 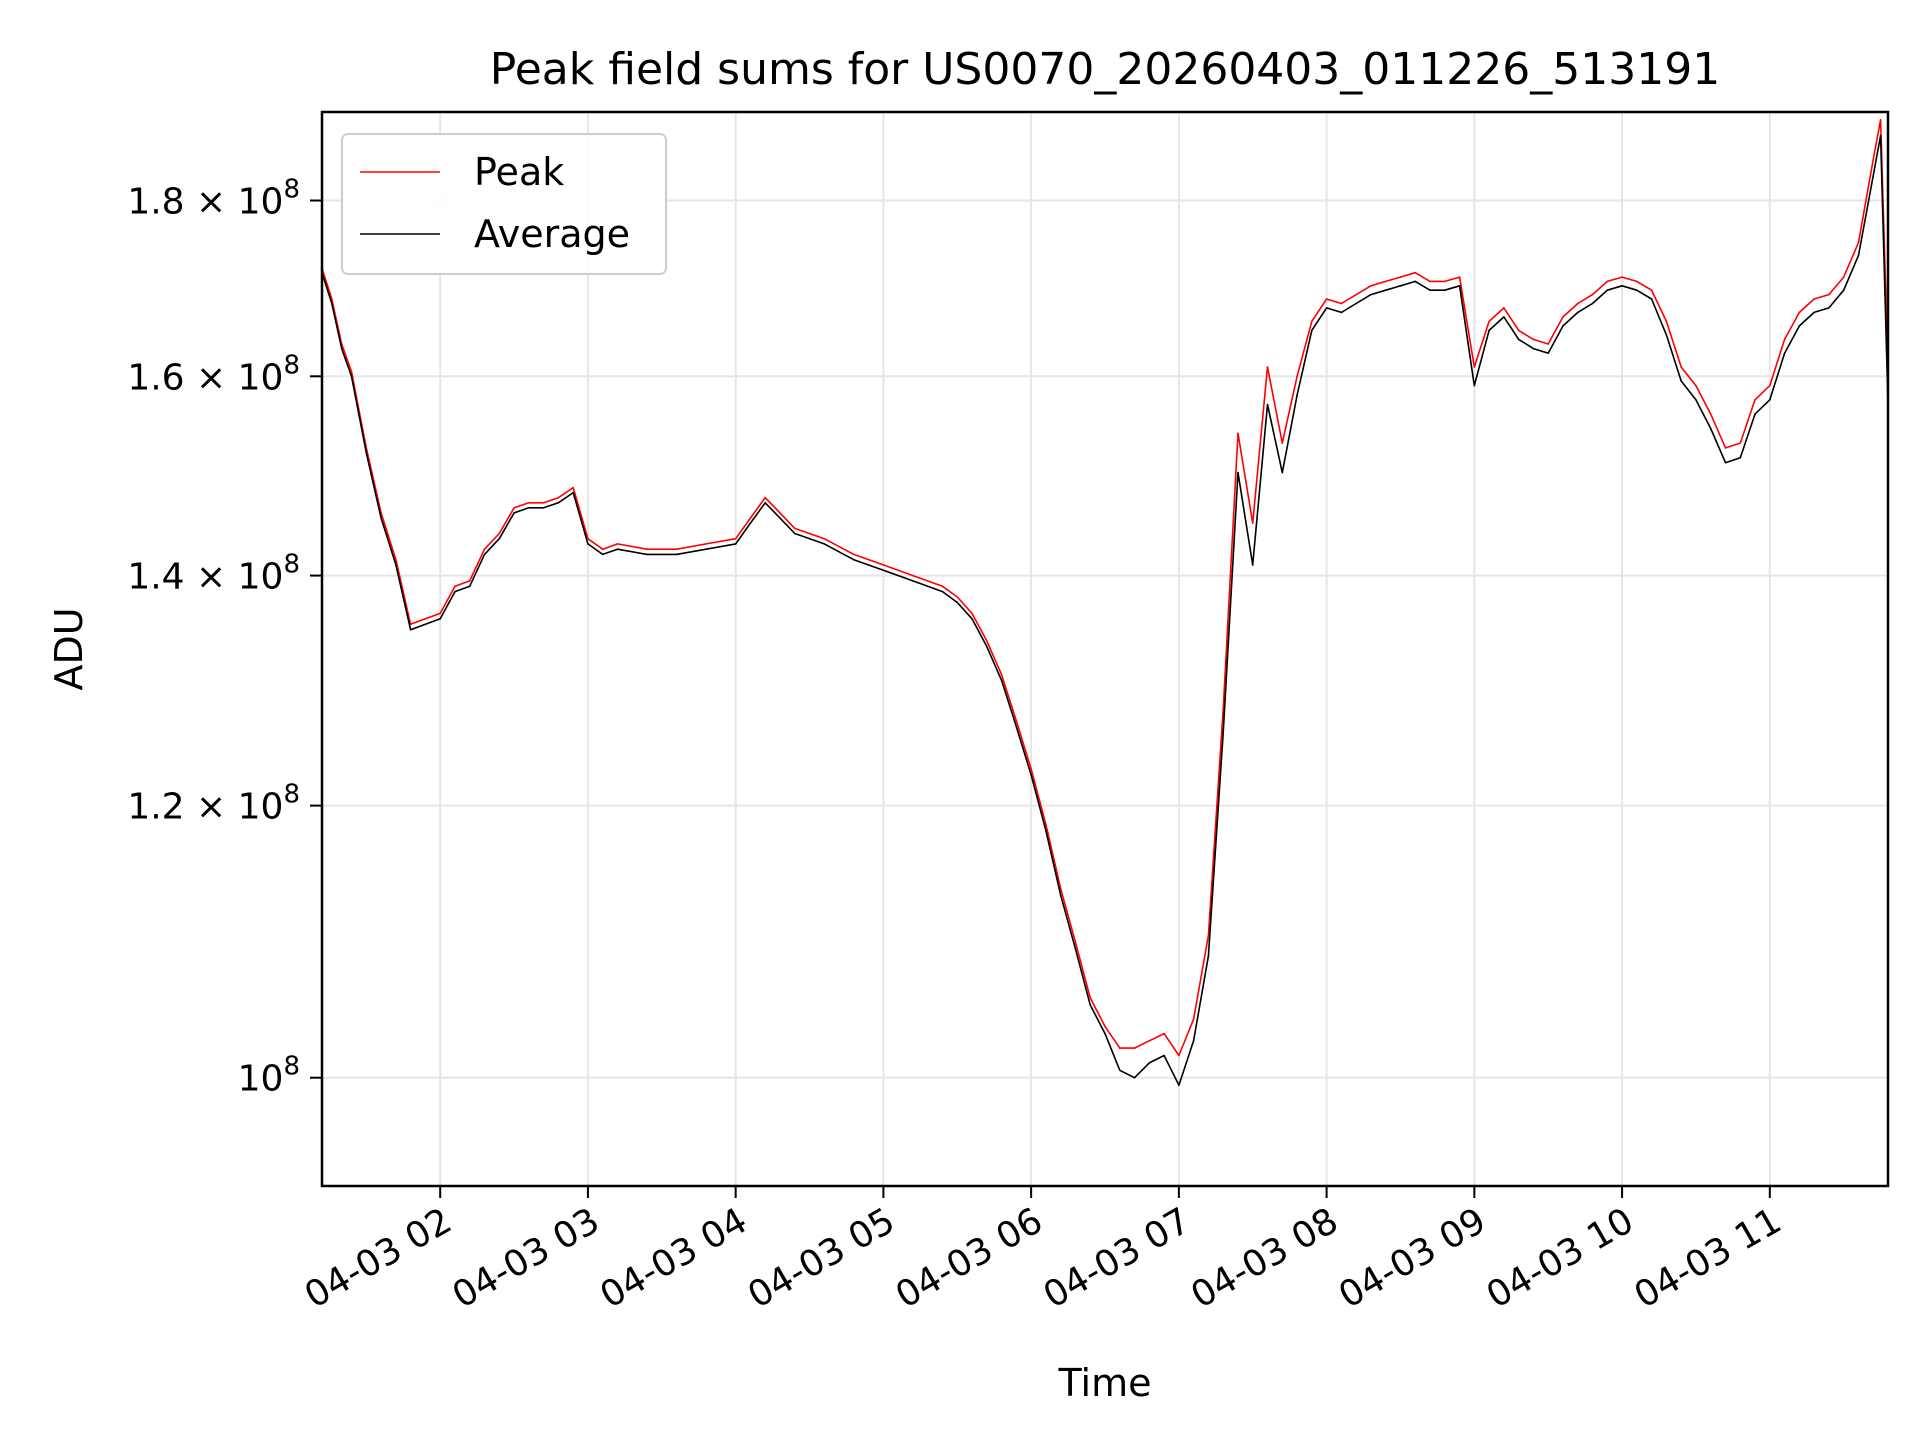 I want to click on y-axis-label: ADU, so click(x=69, y=648).